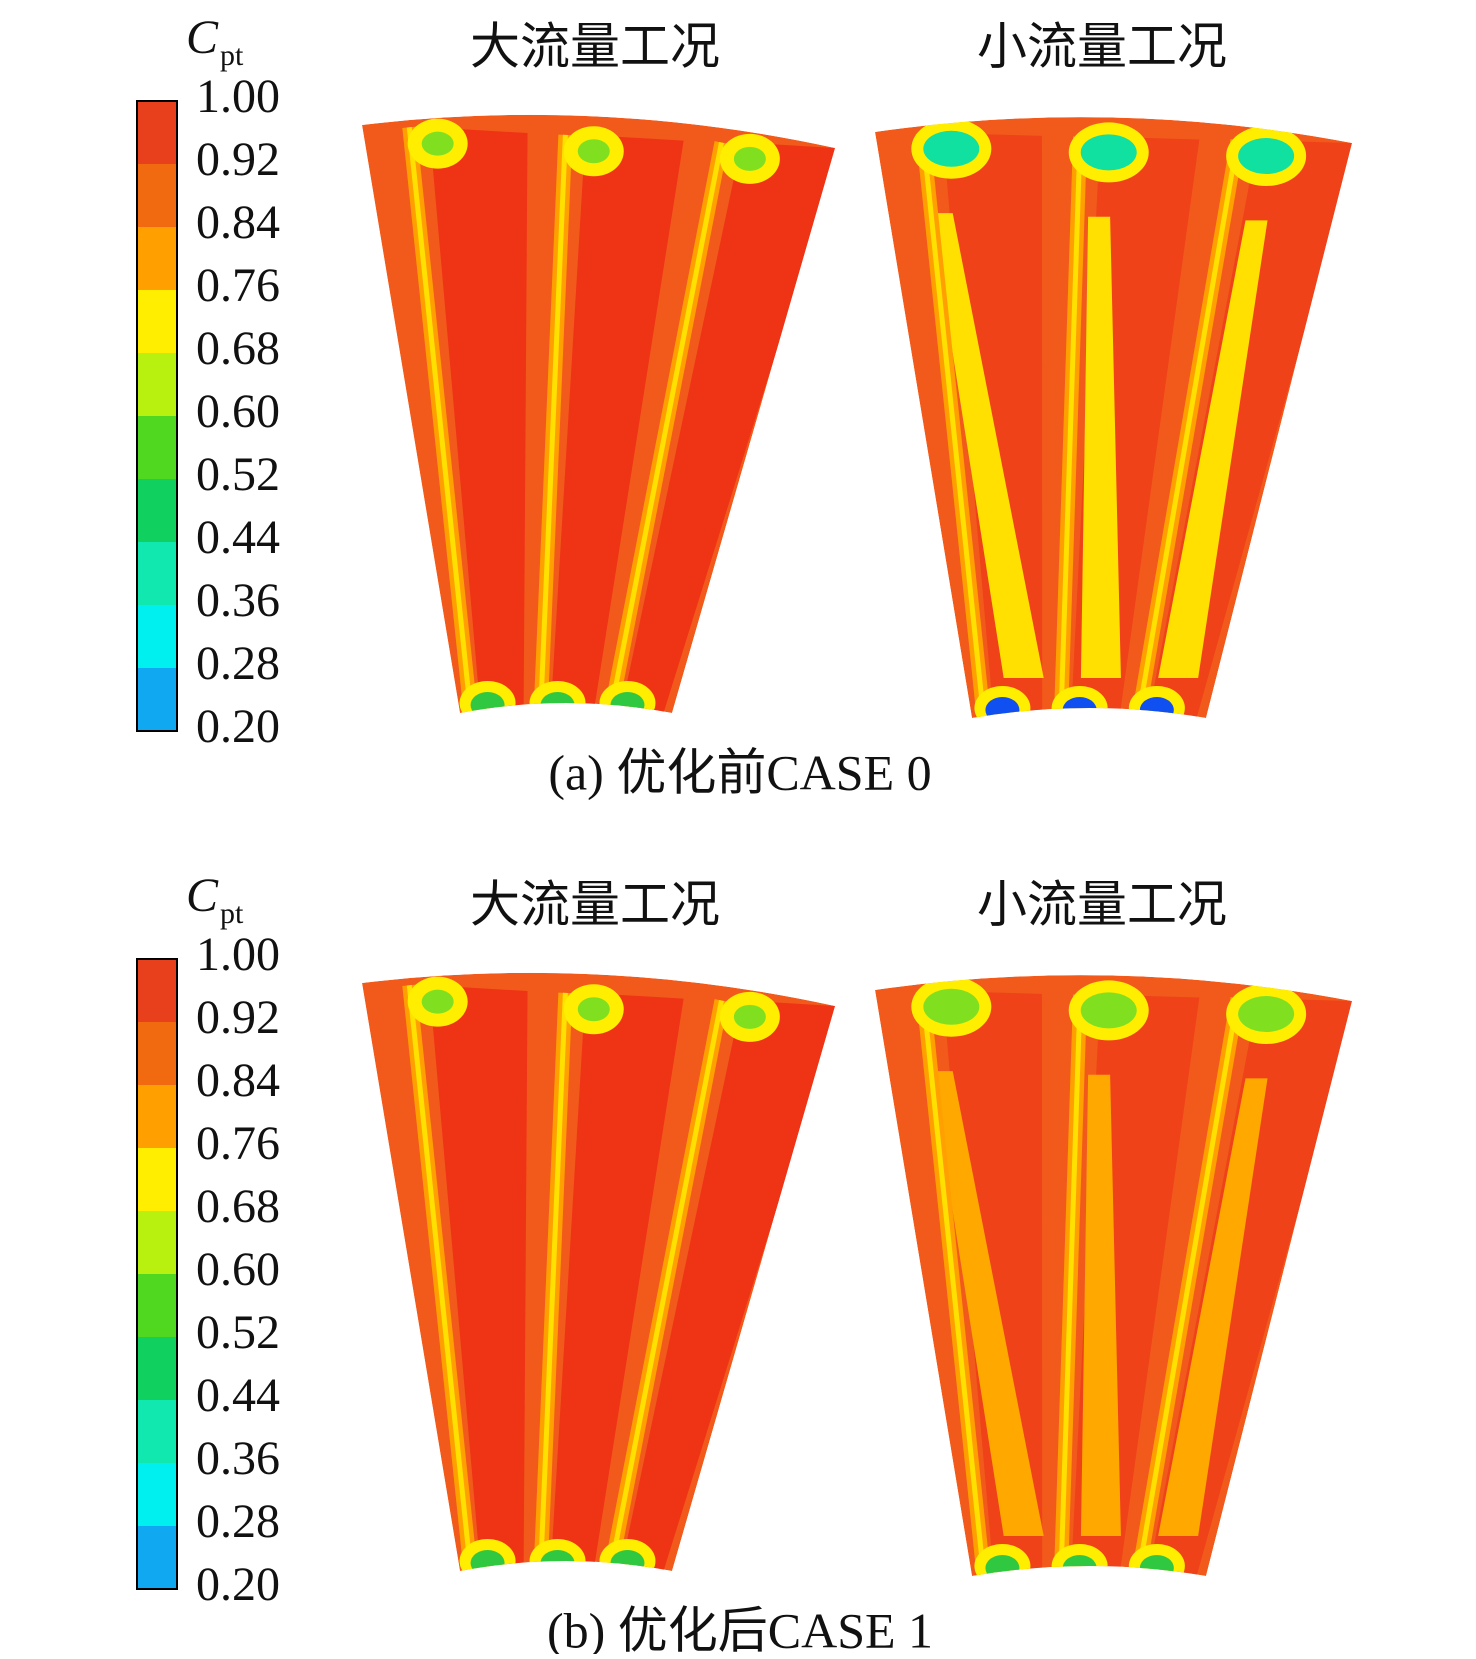 Image resolution: width=1476 pixels, height=1659 pixels. I want to click on caption: (b) 优化后CASE 1, so click(740, 1628).